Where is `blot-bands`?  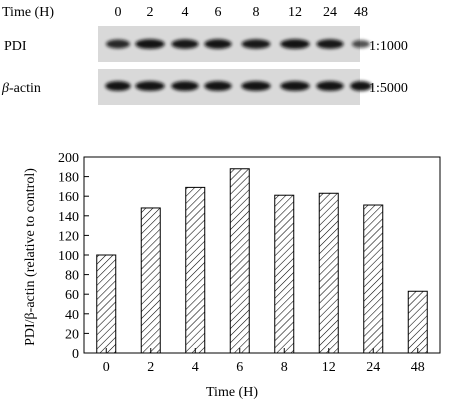
blot-bands is located at coordinates (238, 65).